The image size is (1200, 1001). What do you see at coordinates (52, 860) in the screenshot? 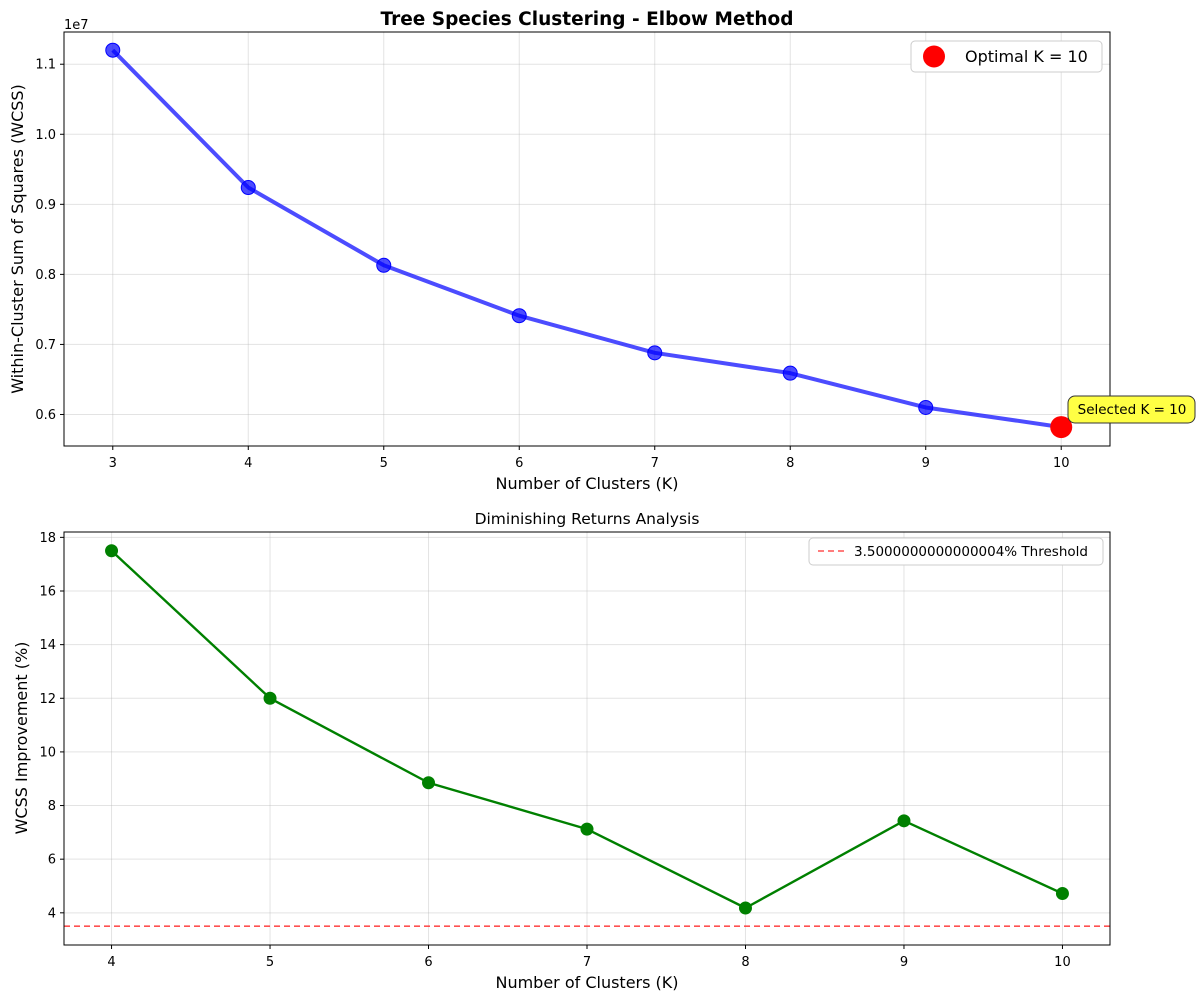
I see `y-tick-label: 6` at bounding box center [52, 860].